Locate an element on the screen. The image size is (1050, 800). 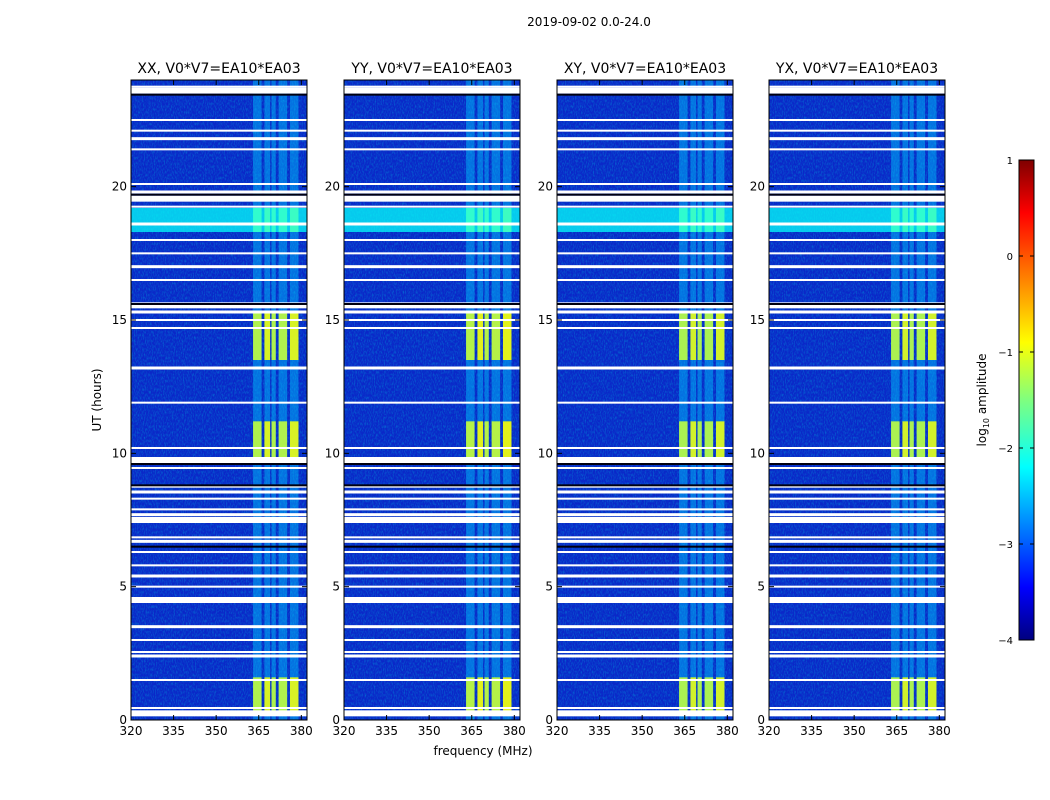
colorbar-tick-label: −1 is located at coordinates (1005, 353).